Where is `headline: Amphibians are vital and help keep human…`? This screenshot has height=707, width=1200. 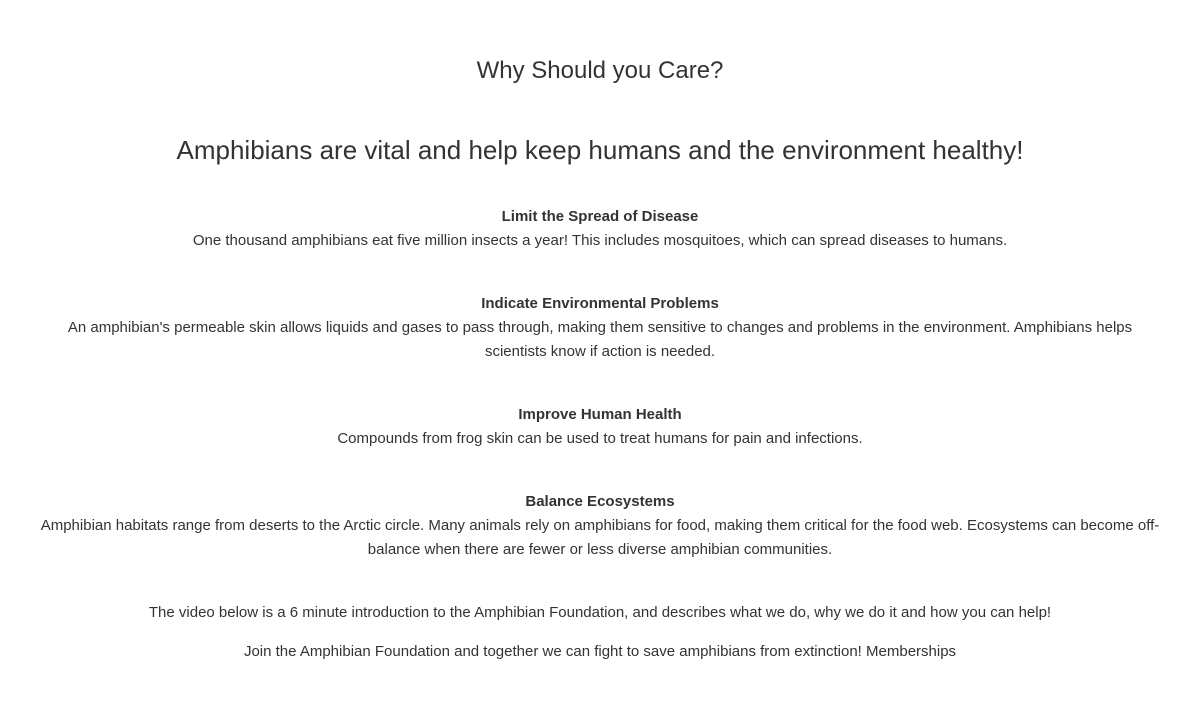 headline: Amphibians are vital and help keep human… is located at coordinates (600, 150).